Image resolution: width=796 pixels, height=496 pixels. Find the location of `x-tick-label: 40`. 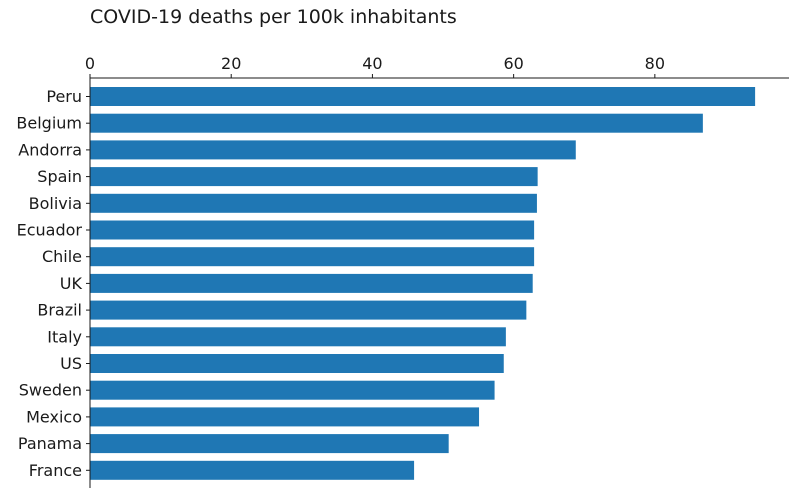

x-tick-label: 40 is located at coordinates (372, 63).